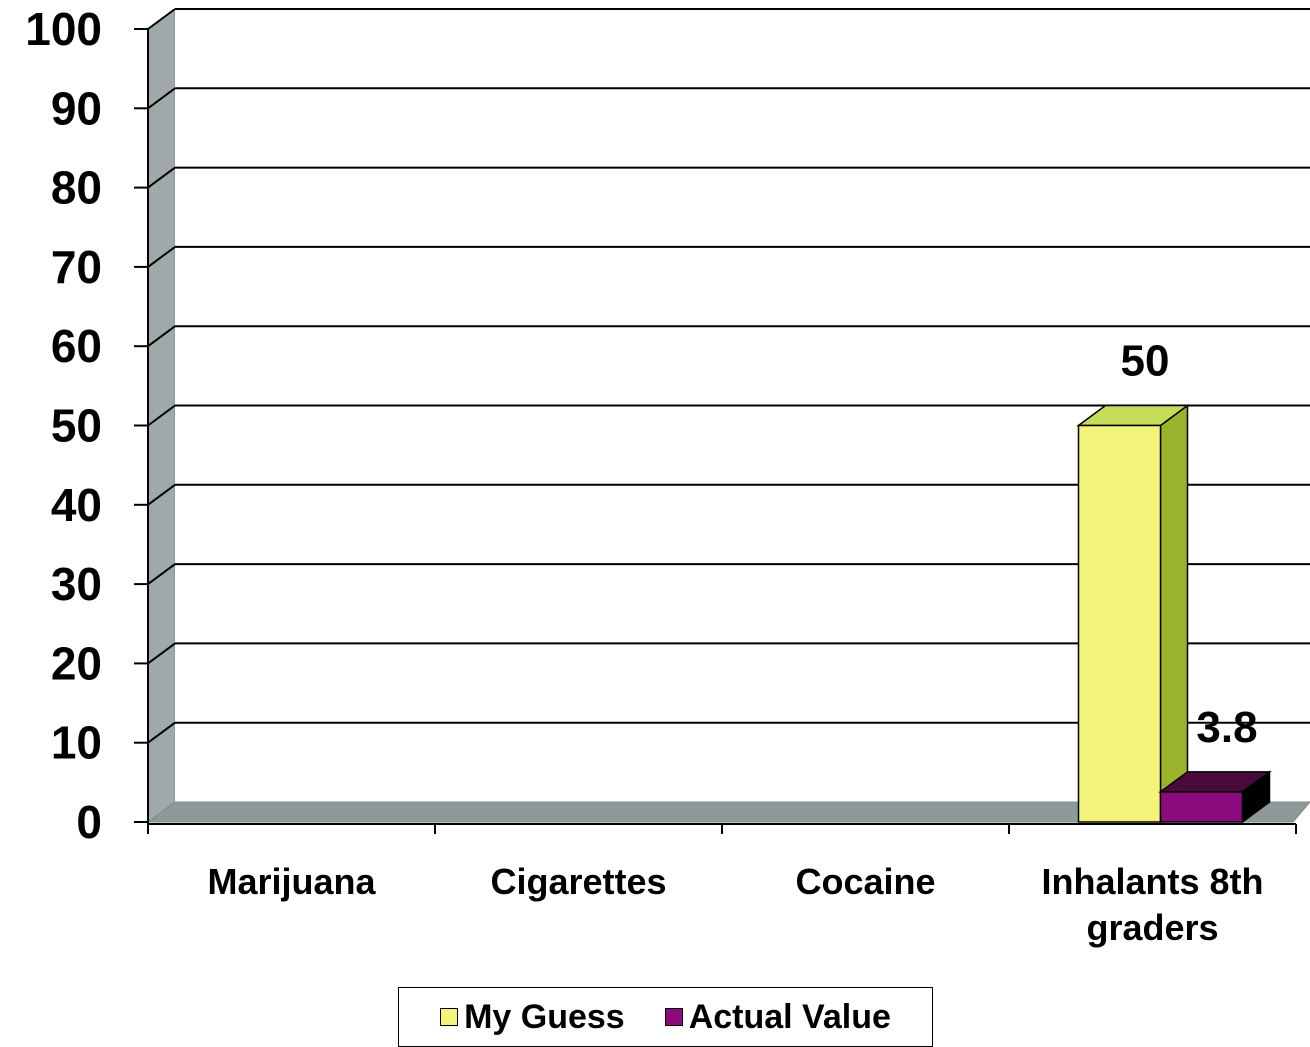 This screenshot has width=1310, height=1047. I want to click on bar-actual-value-inhalants-8th-graders, so click(1215, 797).